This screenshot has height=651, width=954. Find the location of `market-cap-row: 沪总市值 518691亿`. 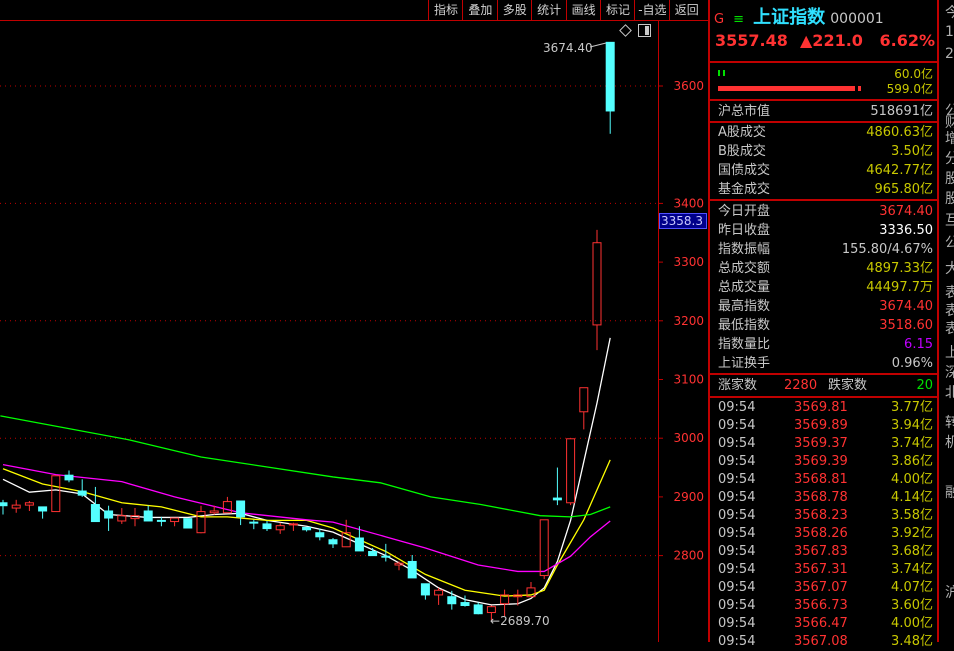

market-cap-row: 沪总市值 518691亿 is located at coordinates (823, 111).